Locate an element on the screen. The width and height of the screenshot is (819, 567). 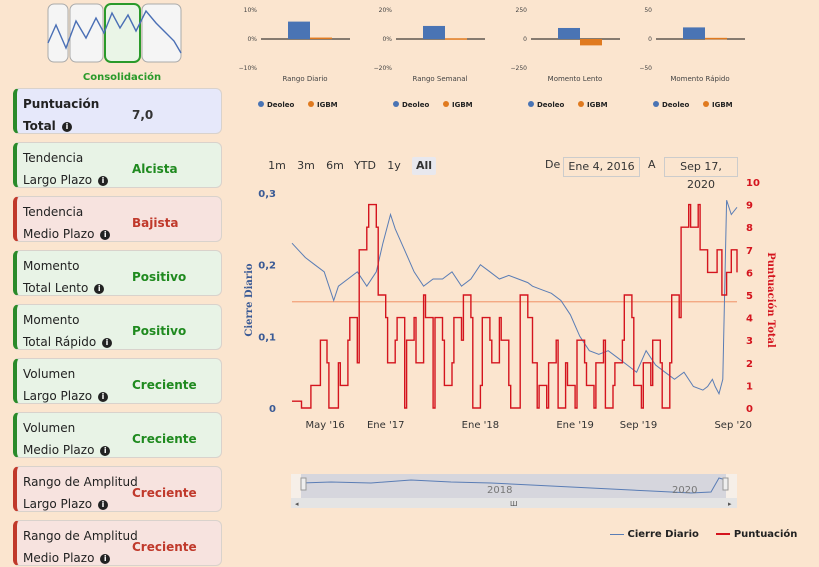
mini-xlabel: Rango Semanal is located at coordinates (440, 79).